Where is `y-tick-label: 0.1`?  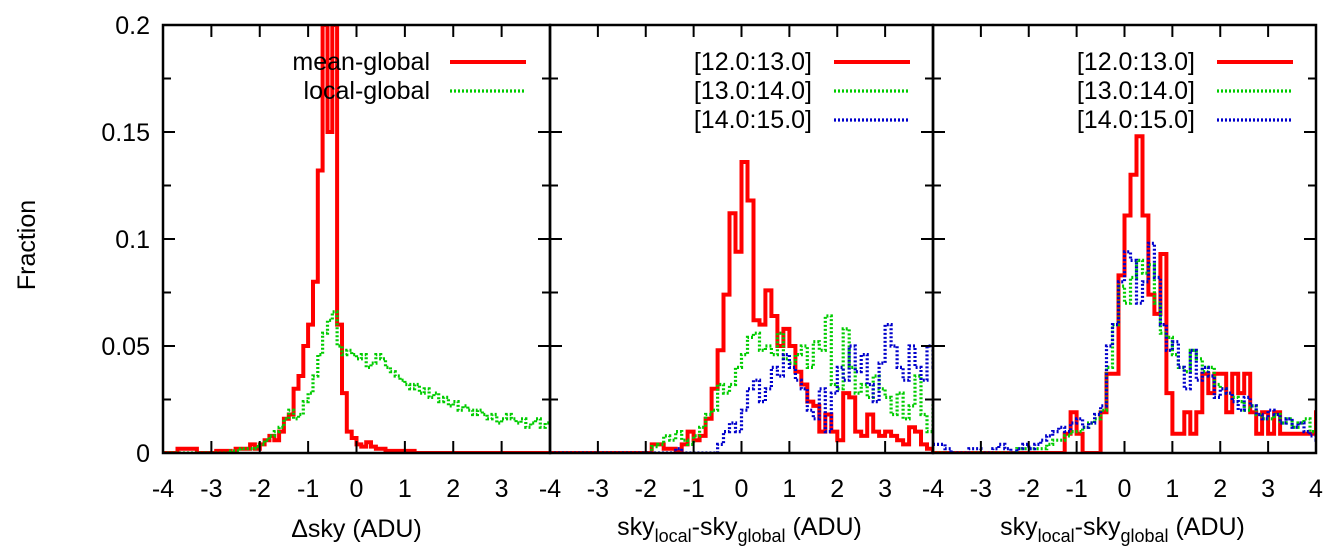
y-tick-label: 0.1 is located at coordinates (132, 240).